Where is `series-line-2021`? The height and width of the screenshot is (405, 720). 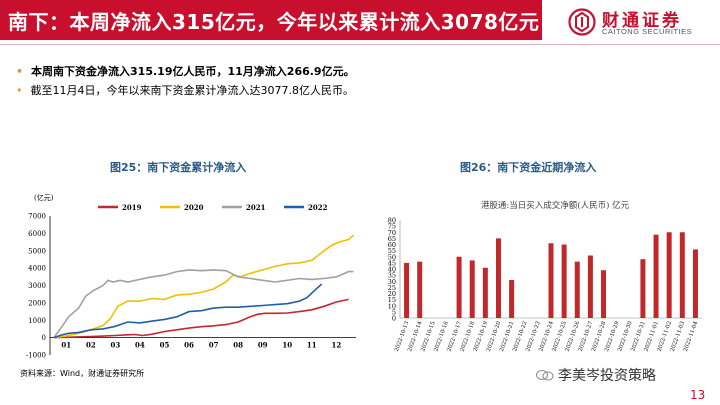 series-line-2021 is located at coordinates (203, 304).